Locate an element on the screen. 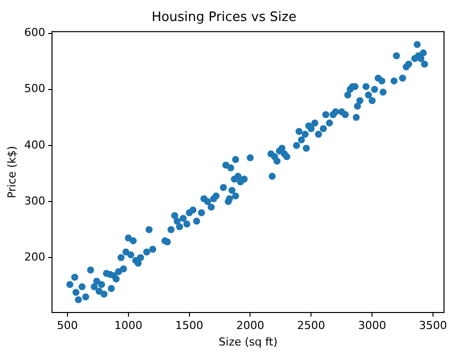 Image resolution: width=474 pixels, height=353 pixels. x-tick-label: 500 is located at coordinates (67, 325).